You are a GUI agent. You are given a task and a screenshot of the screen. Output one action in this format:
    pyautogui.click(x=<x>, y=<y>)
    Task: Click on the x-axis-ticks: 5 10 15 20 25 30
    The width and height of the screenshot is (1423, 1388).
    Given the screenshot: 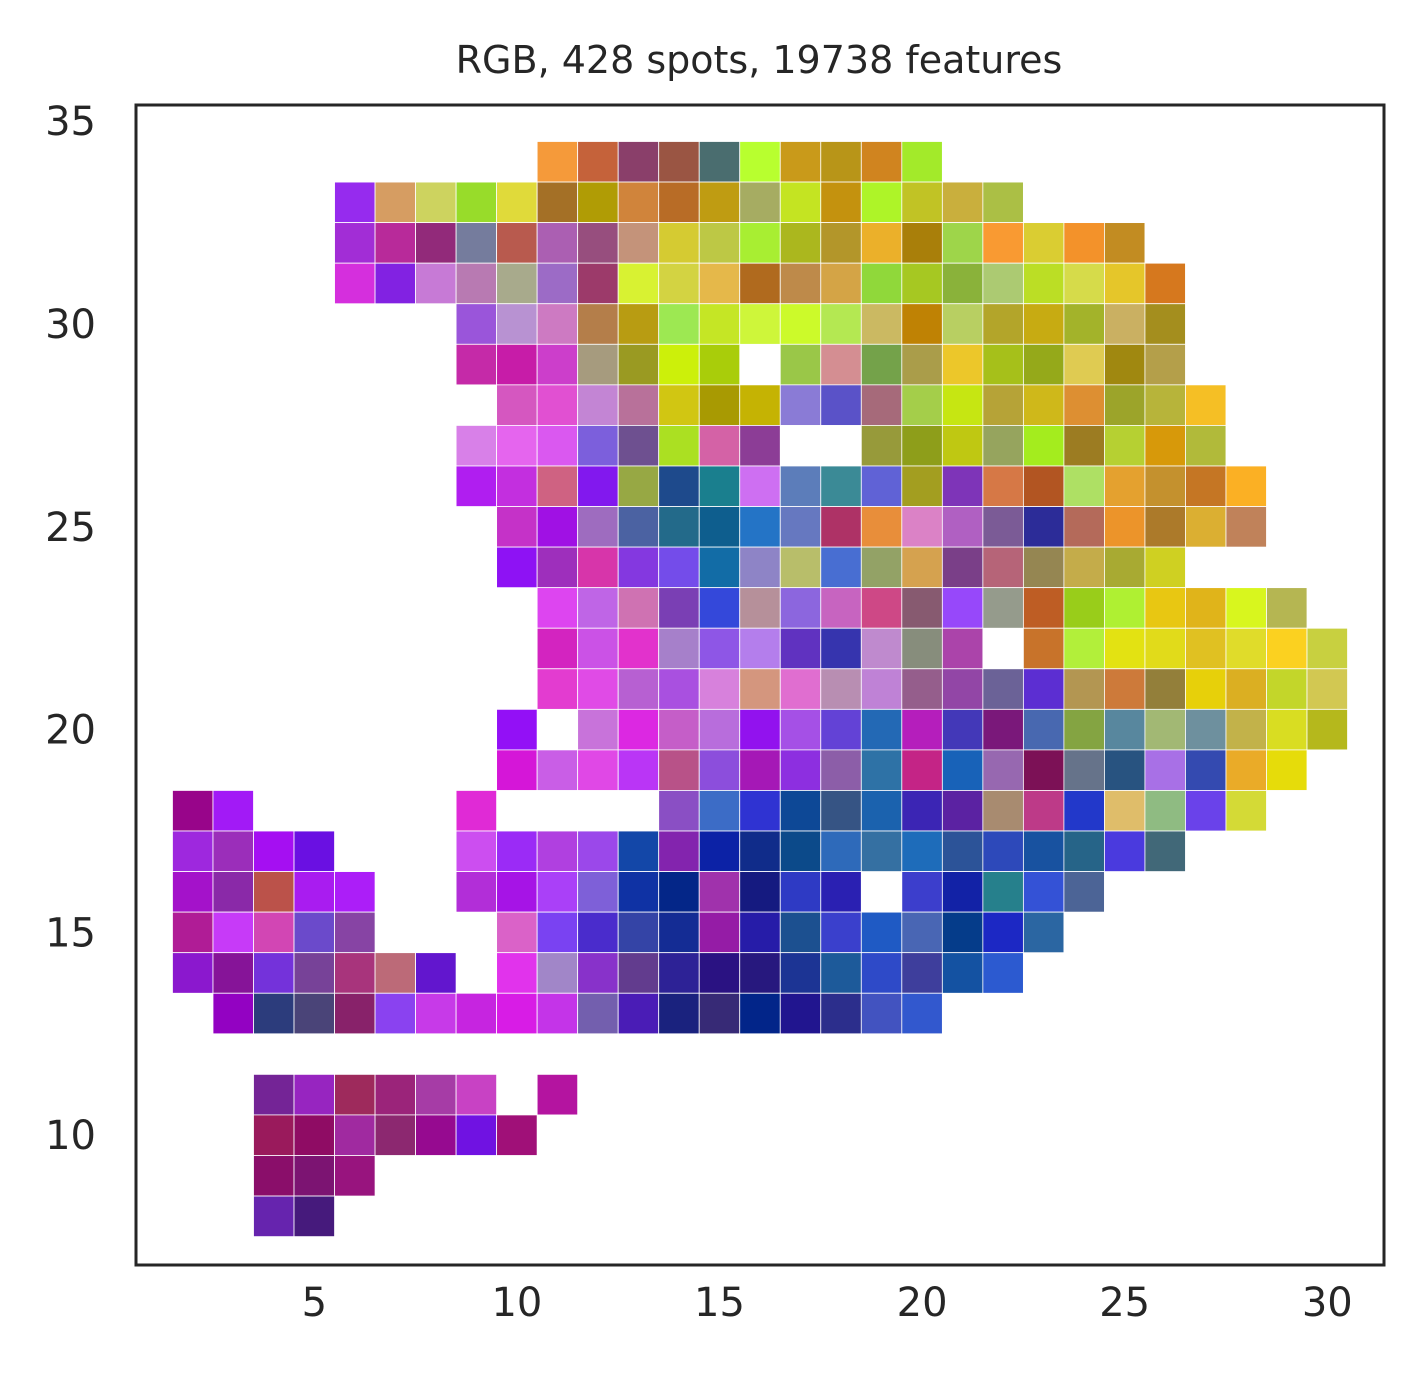 What is the action you would take?
    pyautogui.click(x=827, y=1303)
    